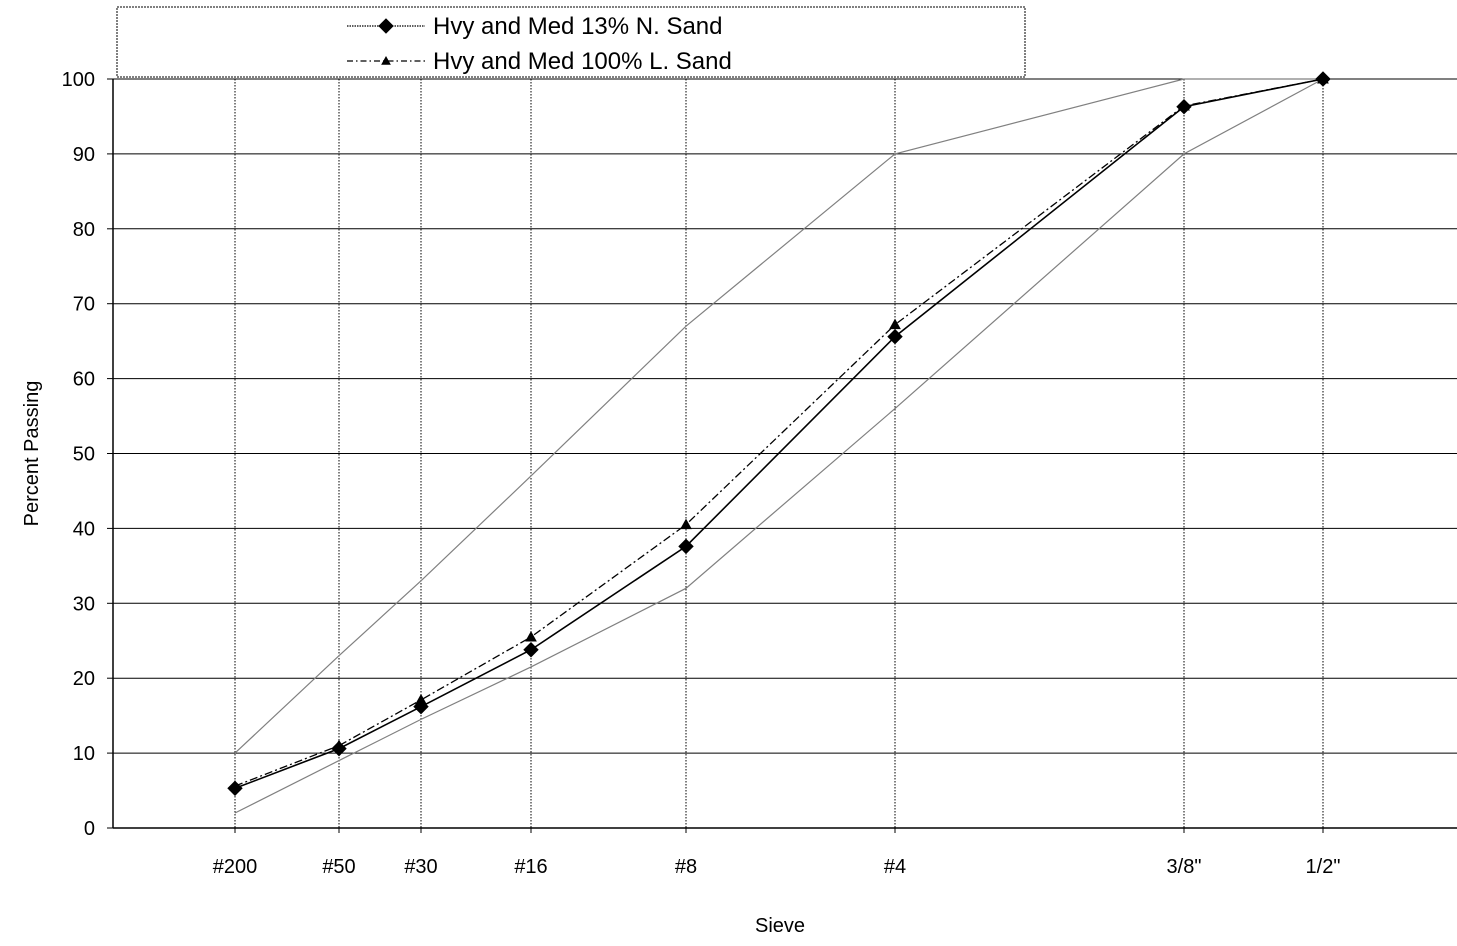 The width and height of the screenshot is (1457, 946). I want to click on x-tick-label: #200, so click(235, 867).